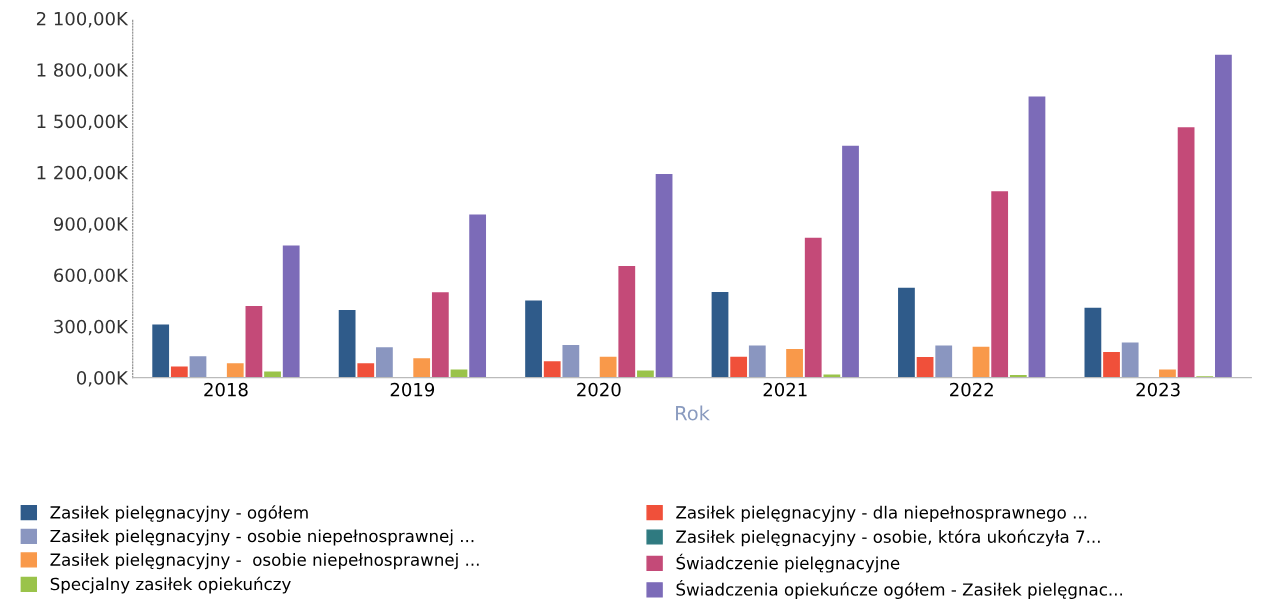  I want to click on x-axis-title: Rok, so click(693, 413).